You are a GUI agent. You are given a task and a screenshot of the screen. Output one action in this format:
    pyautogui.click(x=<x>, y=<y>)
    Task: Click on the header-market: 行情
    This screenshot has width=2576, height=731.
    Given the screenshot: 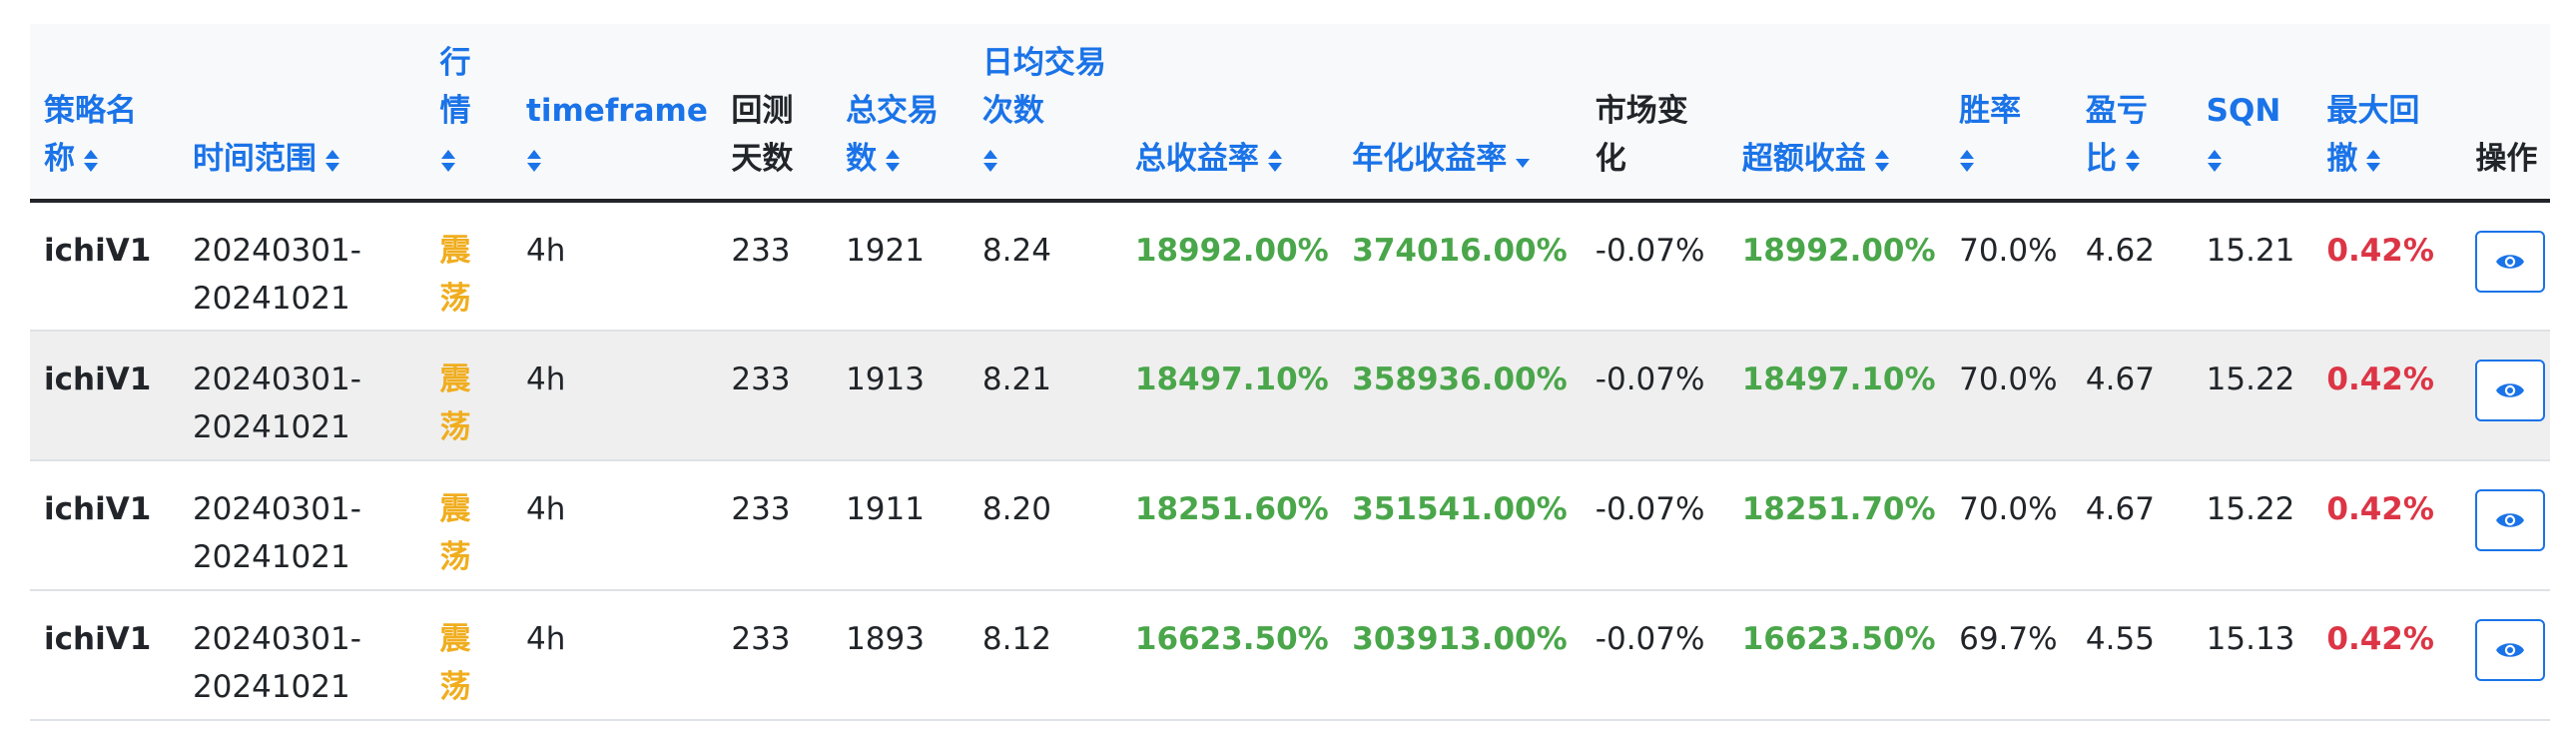 What is the action you would take?
    pyautogui.click(x=469, y=114)
    